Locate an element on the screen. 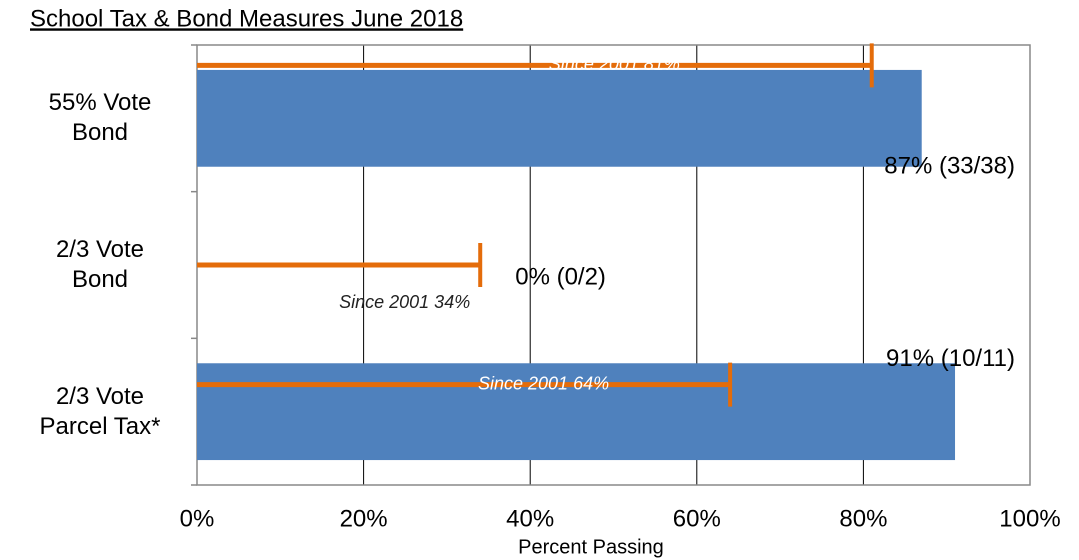 Image resolution: width=1079 pixels, height=560 pixels. since-2001-label: Since 2001 81% is located at coordinates (614, 64).